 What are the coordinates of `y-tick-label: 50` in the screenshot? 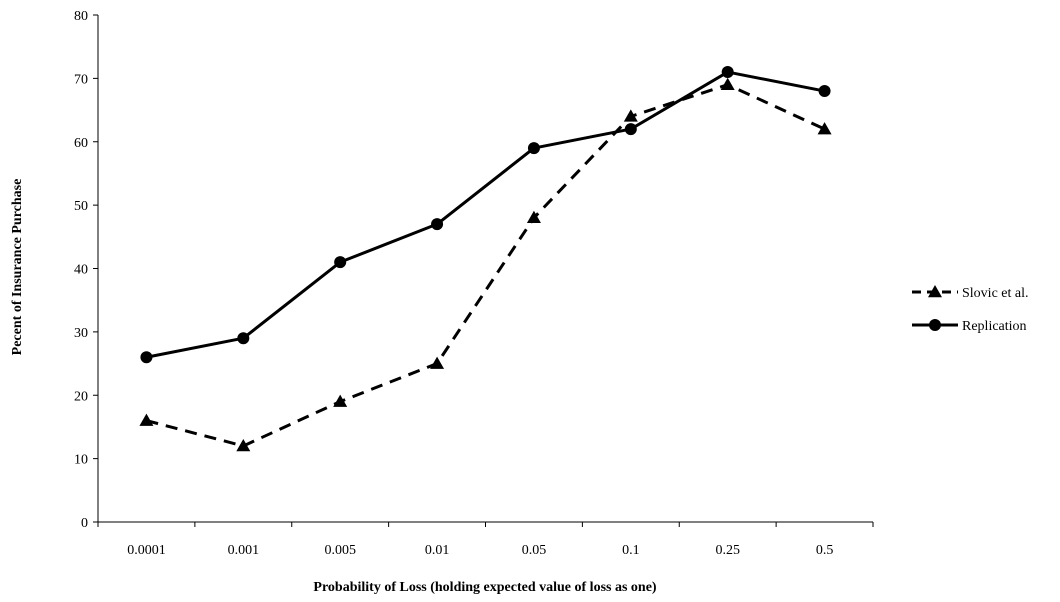 It's located at (81, 206).